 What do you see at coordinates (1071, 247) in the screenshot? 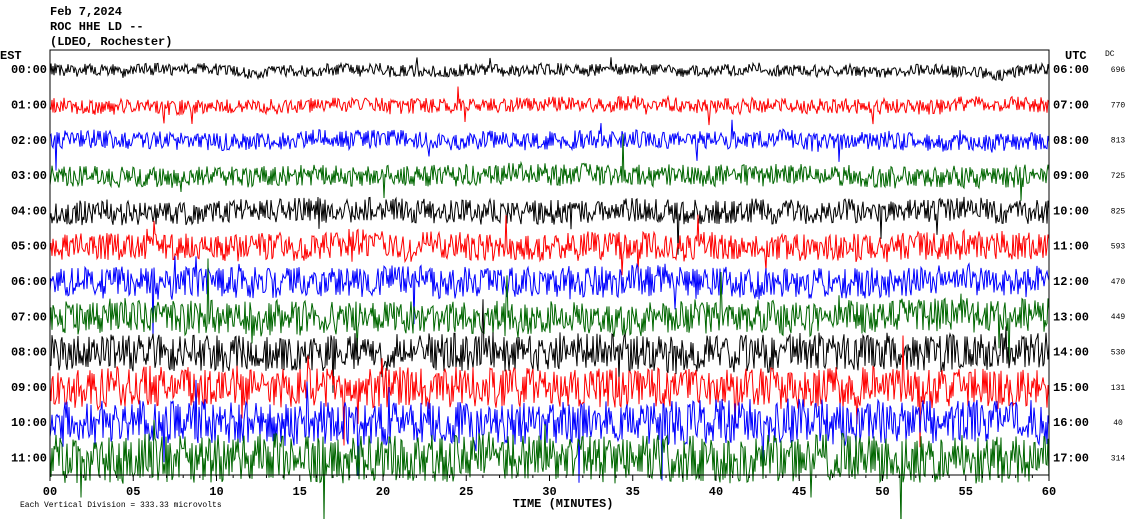
I see `utc-label: 11:00` at bounding box center [1071, 247].